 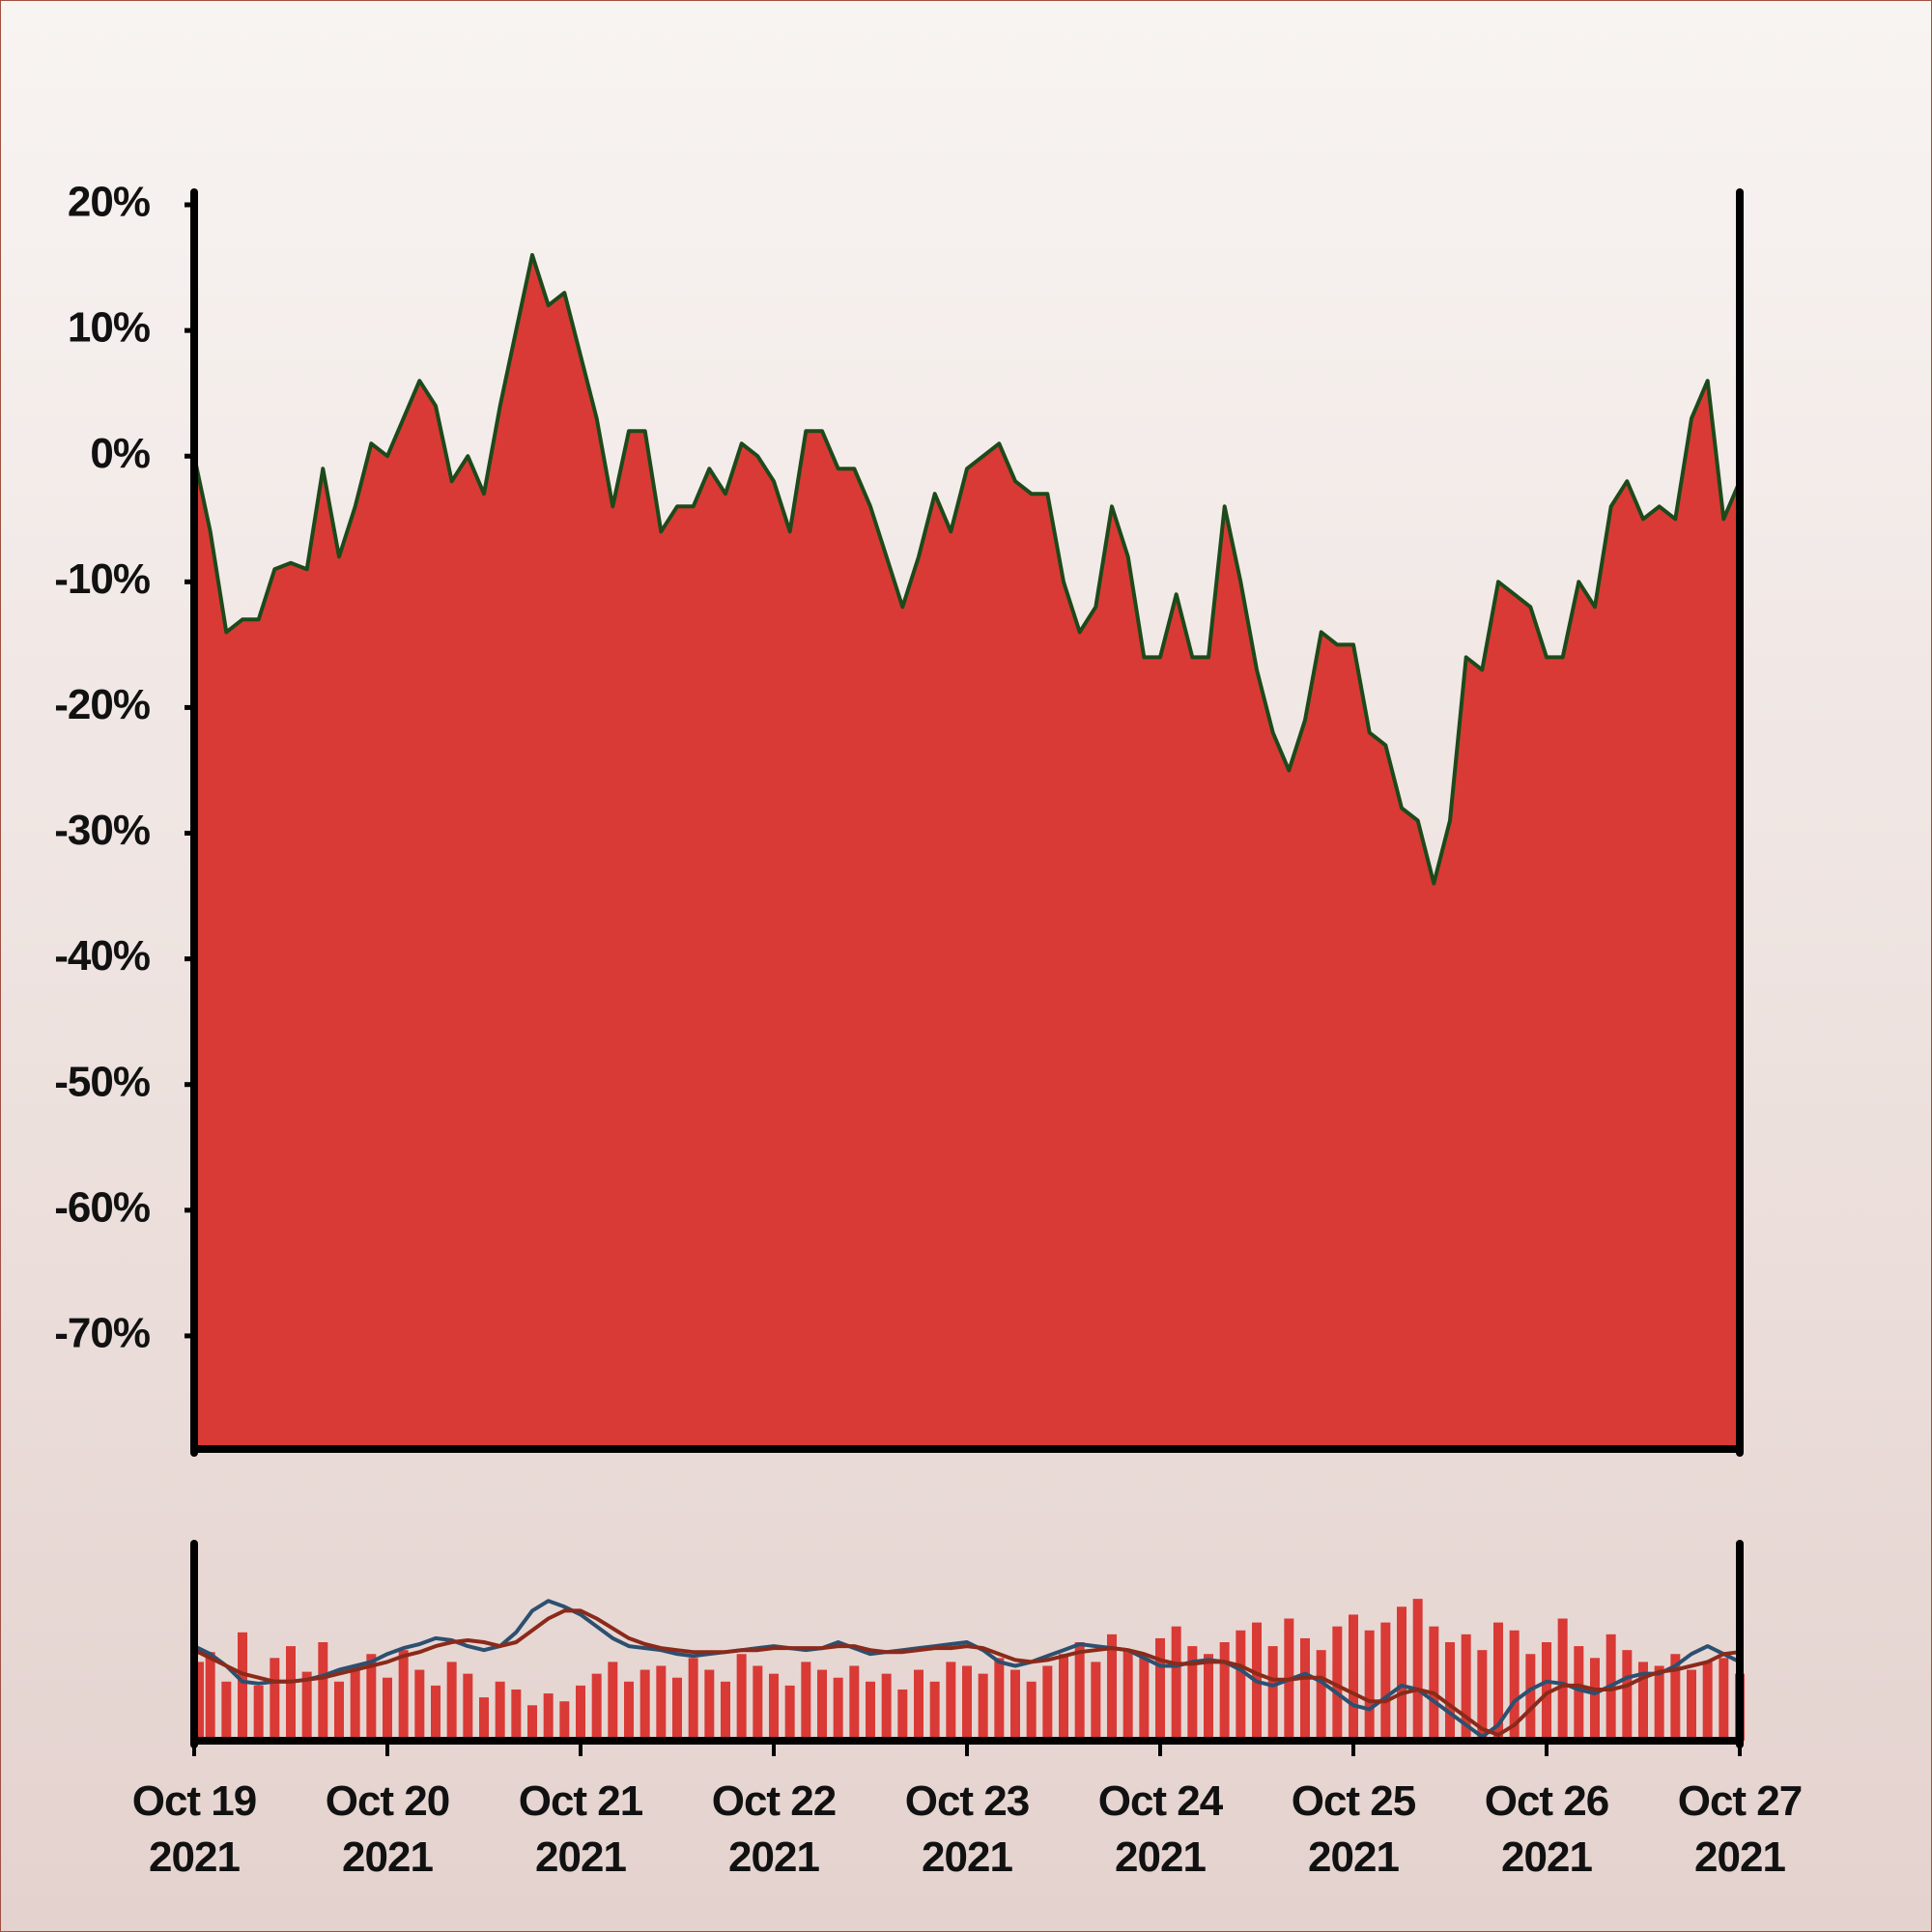 What do you see at coordinates (109, 328) in the screenshot?
I see `y-tick-label: 10%` at bounding box center [109, 328].